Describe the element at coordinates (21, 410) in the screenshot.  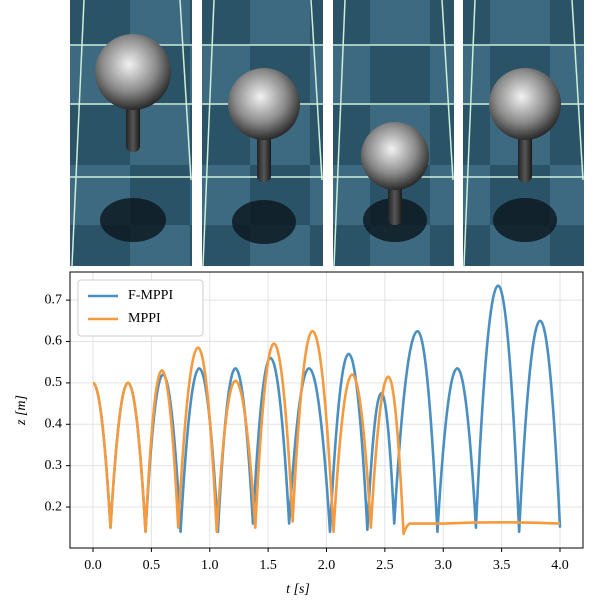
I see `y-axis-label: z [m]` at that location.